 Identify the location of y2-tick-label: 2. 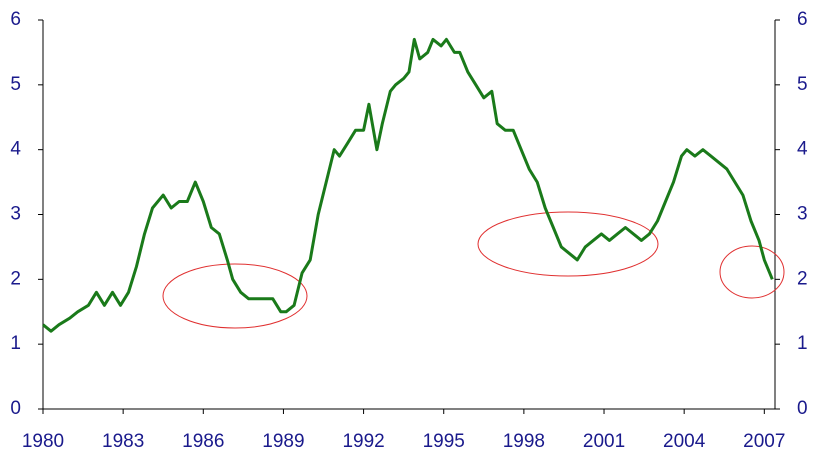
(802, 278).